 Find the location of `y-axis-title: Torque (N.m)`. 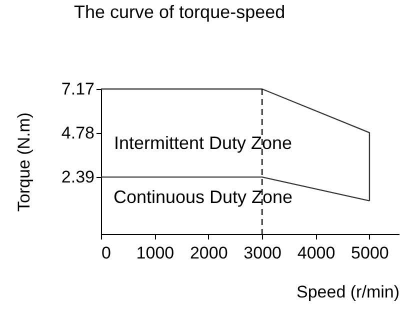

y-axis-title: Torque (N.m) is located at coordinates (24, 162).